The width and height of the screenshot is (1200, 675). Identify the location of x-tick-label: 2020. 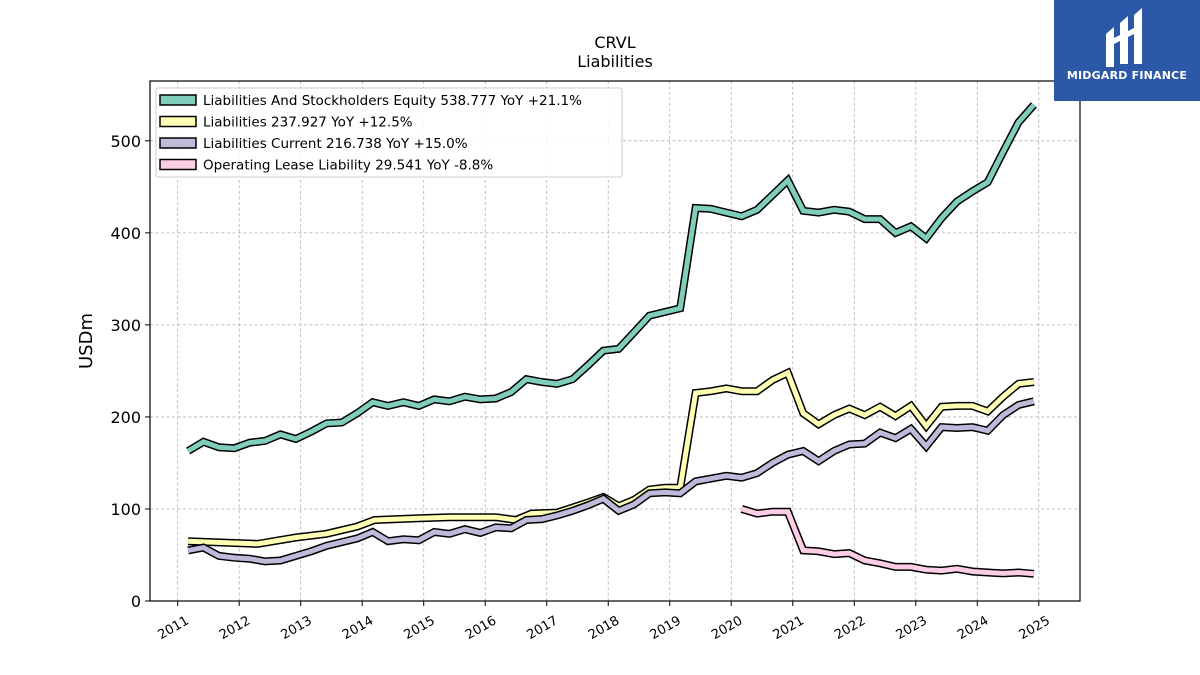
(727, 628).